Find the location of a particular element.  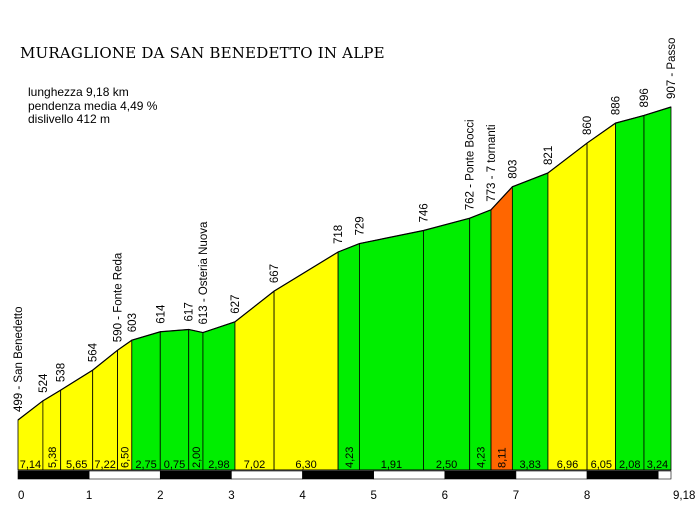

altitude-label: 773 - 7 tornanti is located at coordinates (492, 162).